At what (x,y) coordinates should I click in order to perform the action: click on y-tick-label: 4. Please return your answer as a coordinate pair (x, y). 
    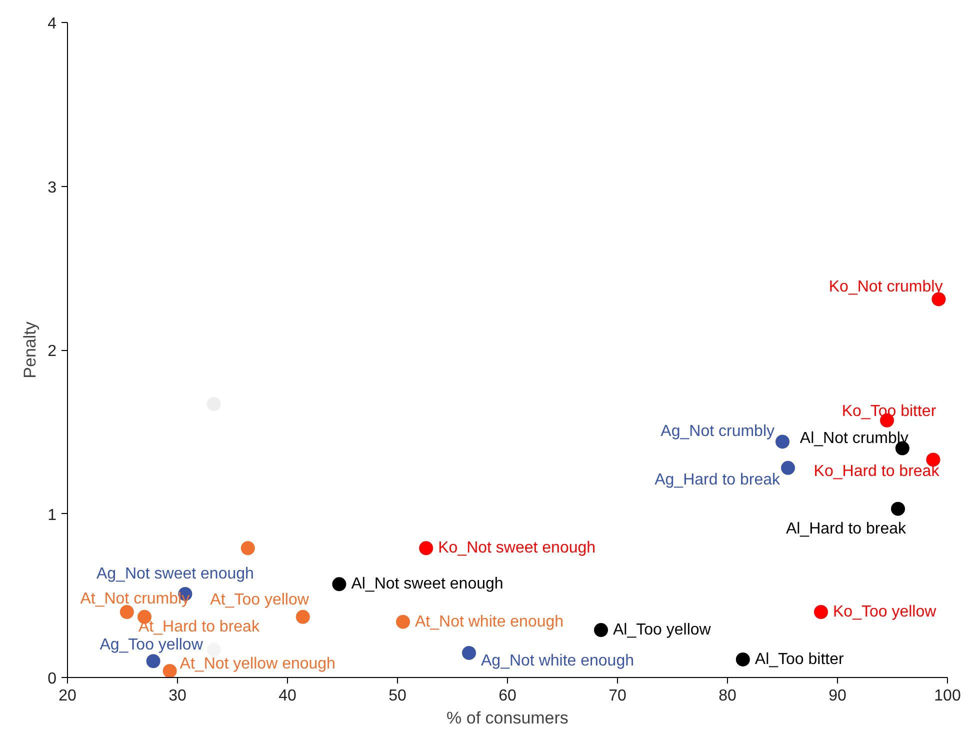
    Looking at the image, I should click on (52, 24).